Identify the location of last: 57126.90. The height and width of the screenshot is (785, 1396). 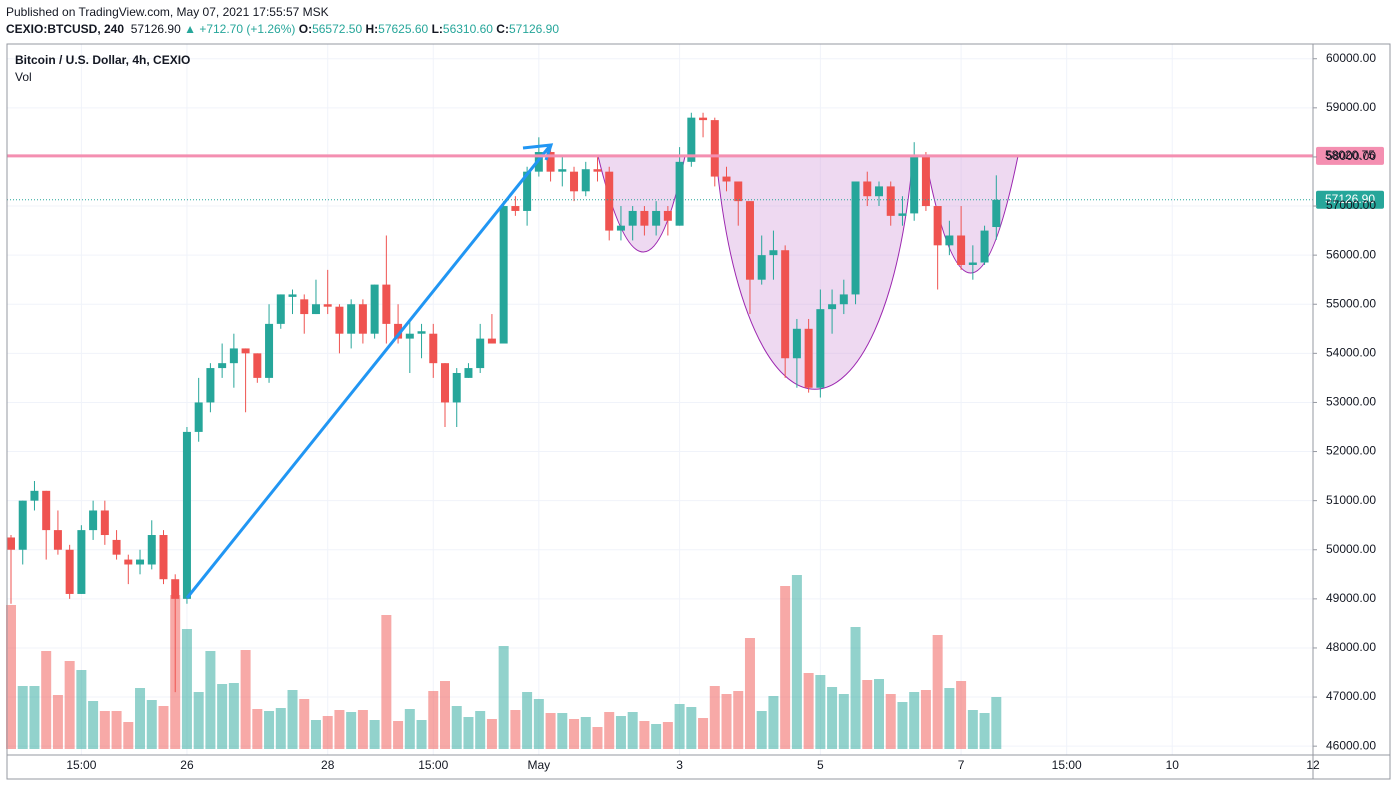
(155, 29).